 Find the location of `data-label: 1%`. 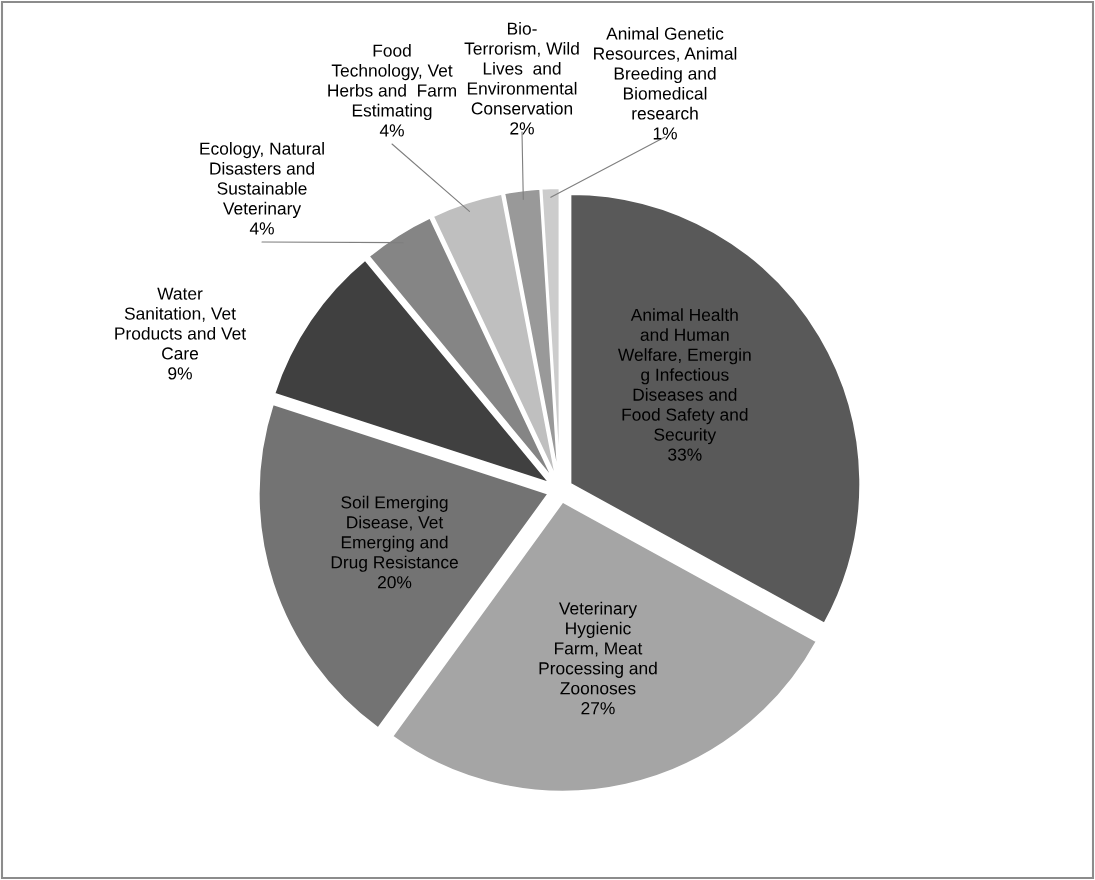

data-label: 1% is located at coordinates (665, 133).